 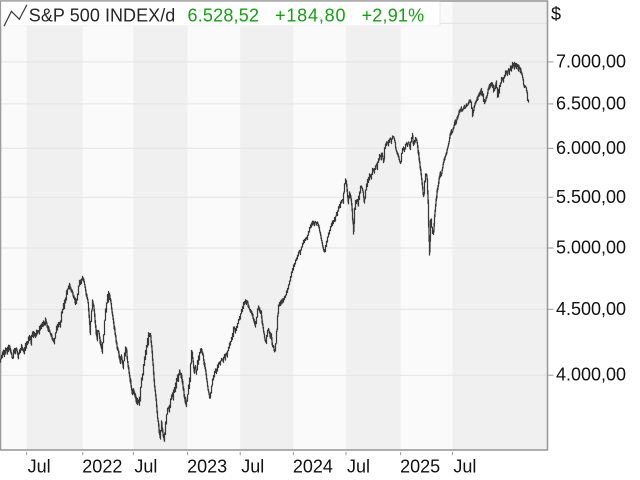 I want to click on svg-text: 5.000,00, so click(x=591, y=248).